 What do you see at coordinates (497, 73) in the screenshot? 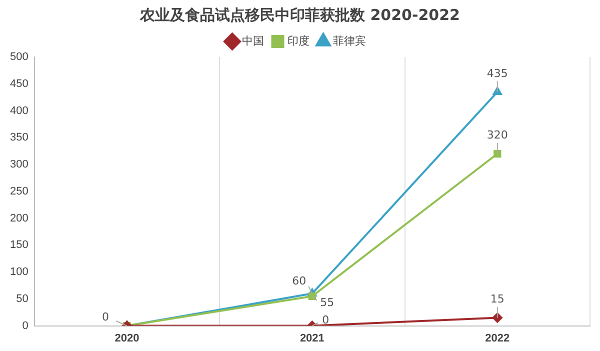
I see `data-label: 435` at bounding box center [497, 73].